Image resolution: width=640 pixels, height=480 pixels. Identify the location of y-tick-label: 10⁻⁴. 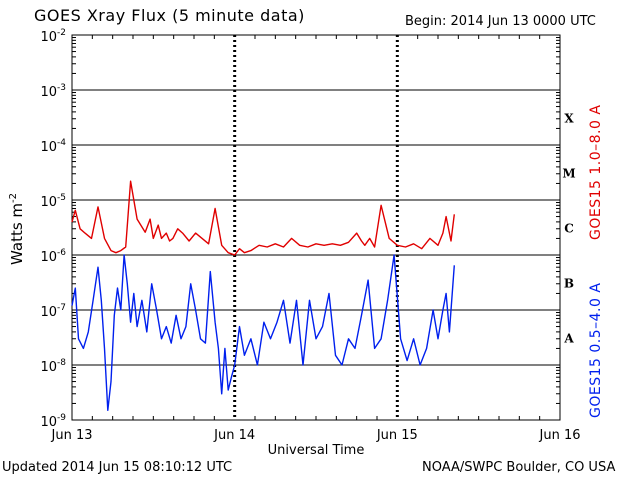
(53, 146).